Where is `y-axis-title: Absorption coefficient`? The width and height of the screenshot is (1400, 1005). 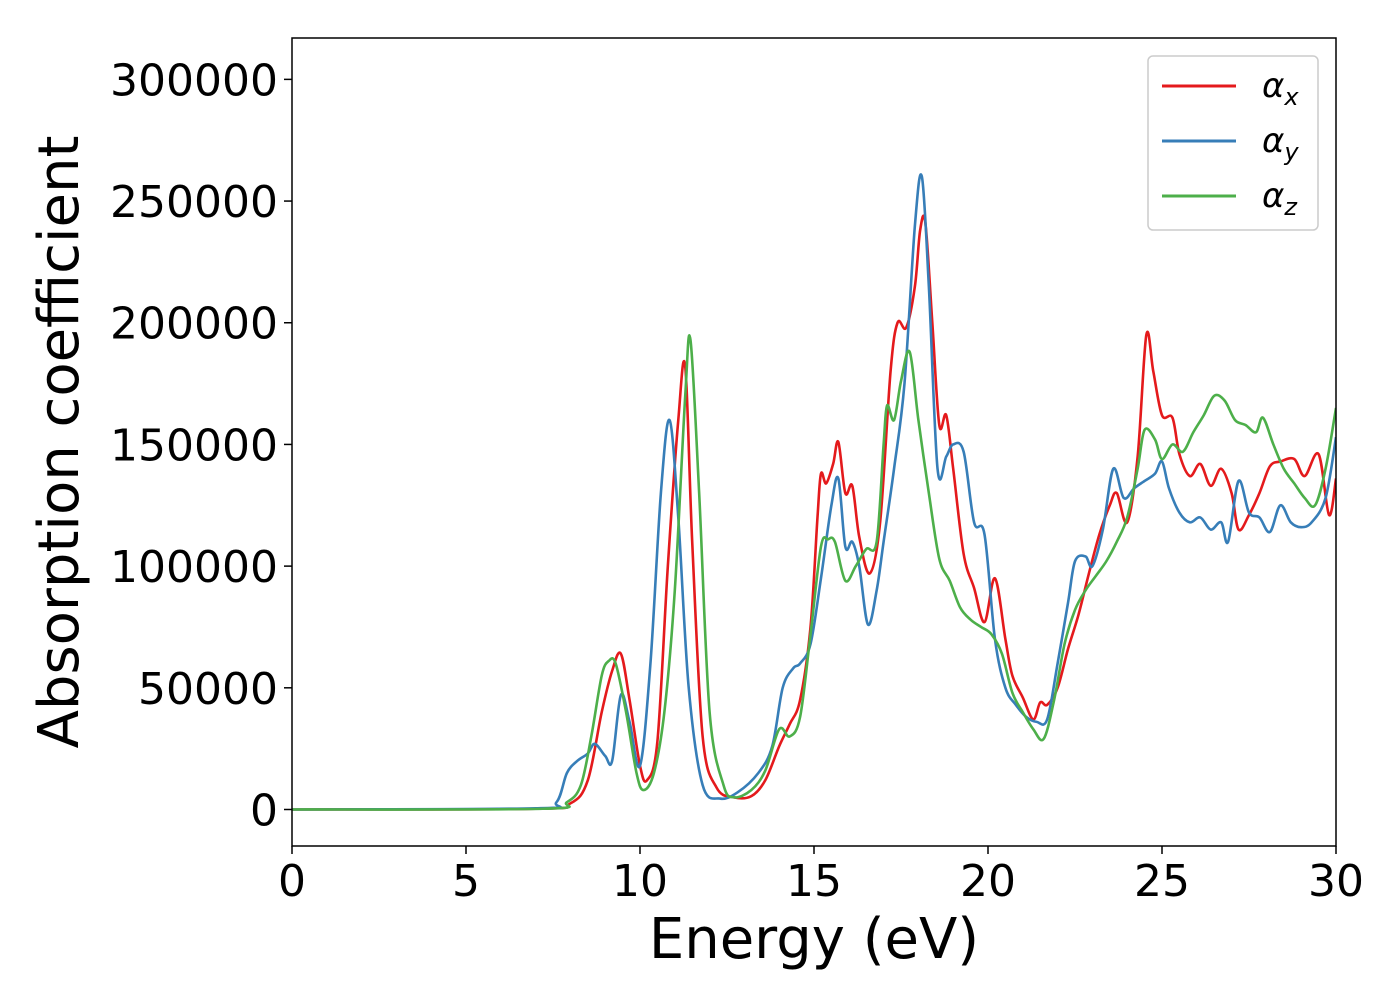 y-axis-title: Absorption coefficient is located at coordinates (59, 442).